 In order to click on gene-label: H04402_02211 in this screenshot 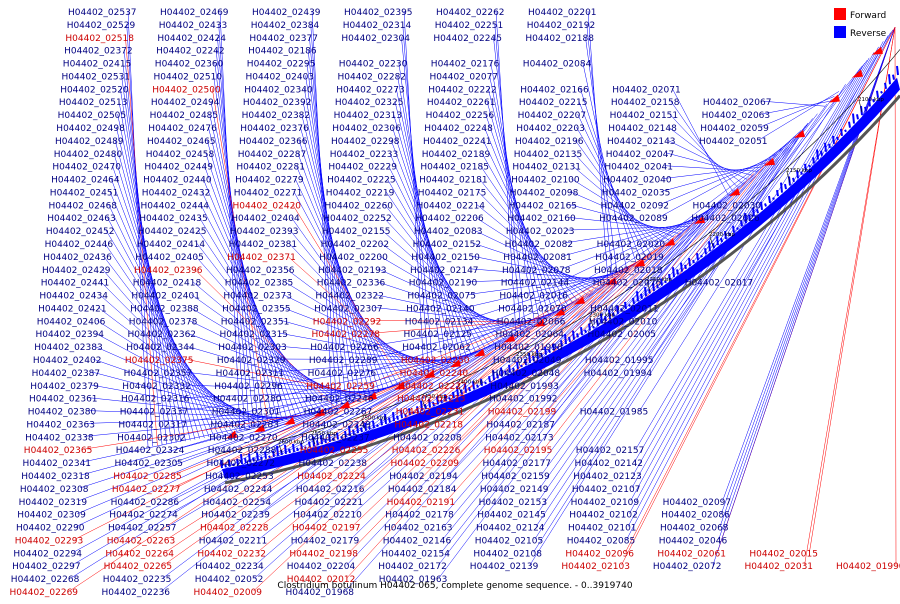, I will do `click(233, 541)`.